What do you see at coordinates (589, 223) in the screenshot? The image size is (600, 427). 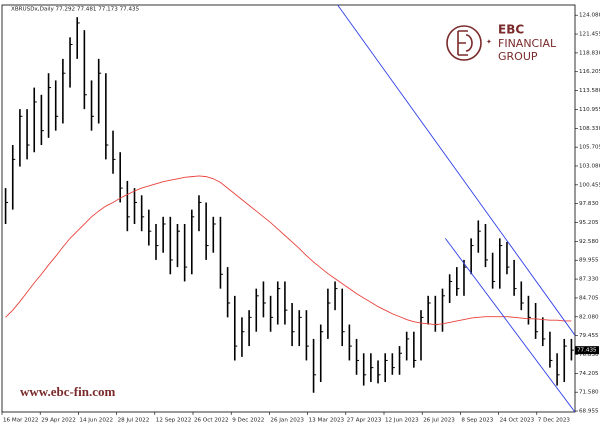 I see `y-tick-label: 95.205` at bounding box center [589, 223].